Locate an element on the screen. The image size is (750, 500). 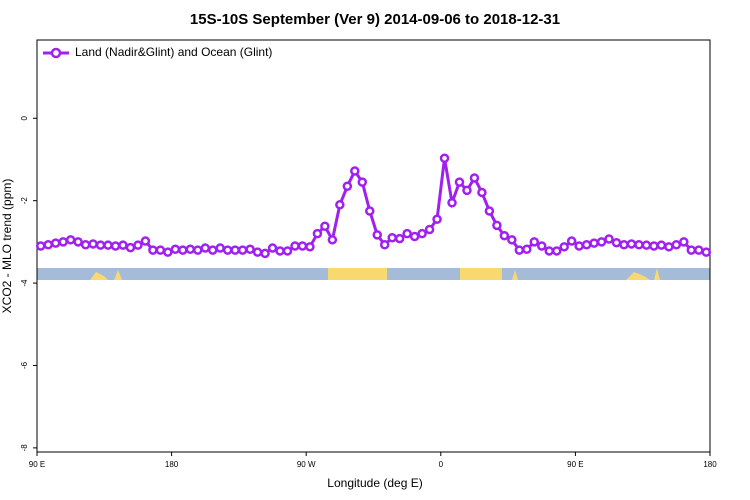
y-tick-label: -2 is located at coordinates (24, 201).